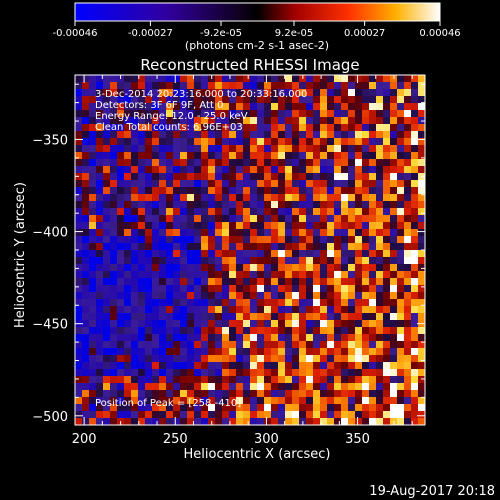  What do you see at coordinates (266, 439) in the screenshot?
I see `x-tick-label: 300` at bounding box center [266, 439].